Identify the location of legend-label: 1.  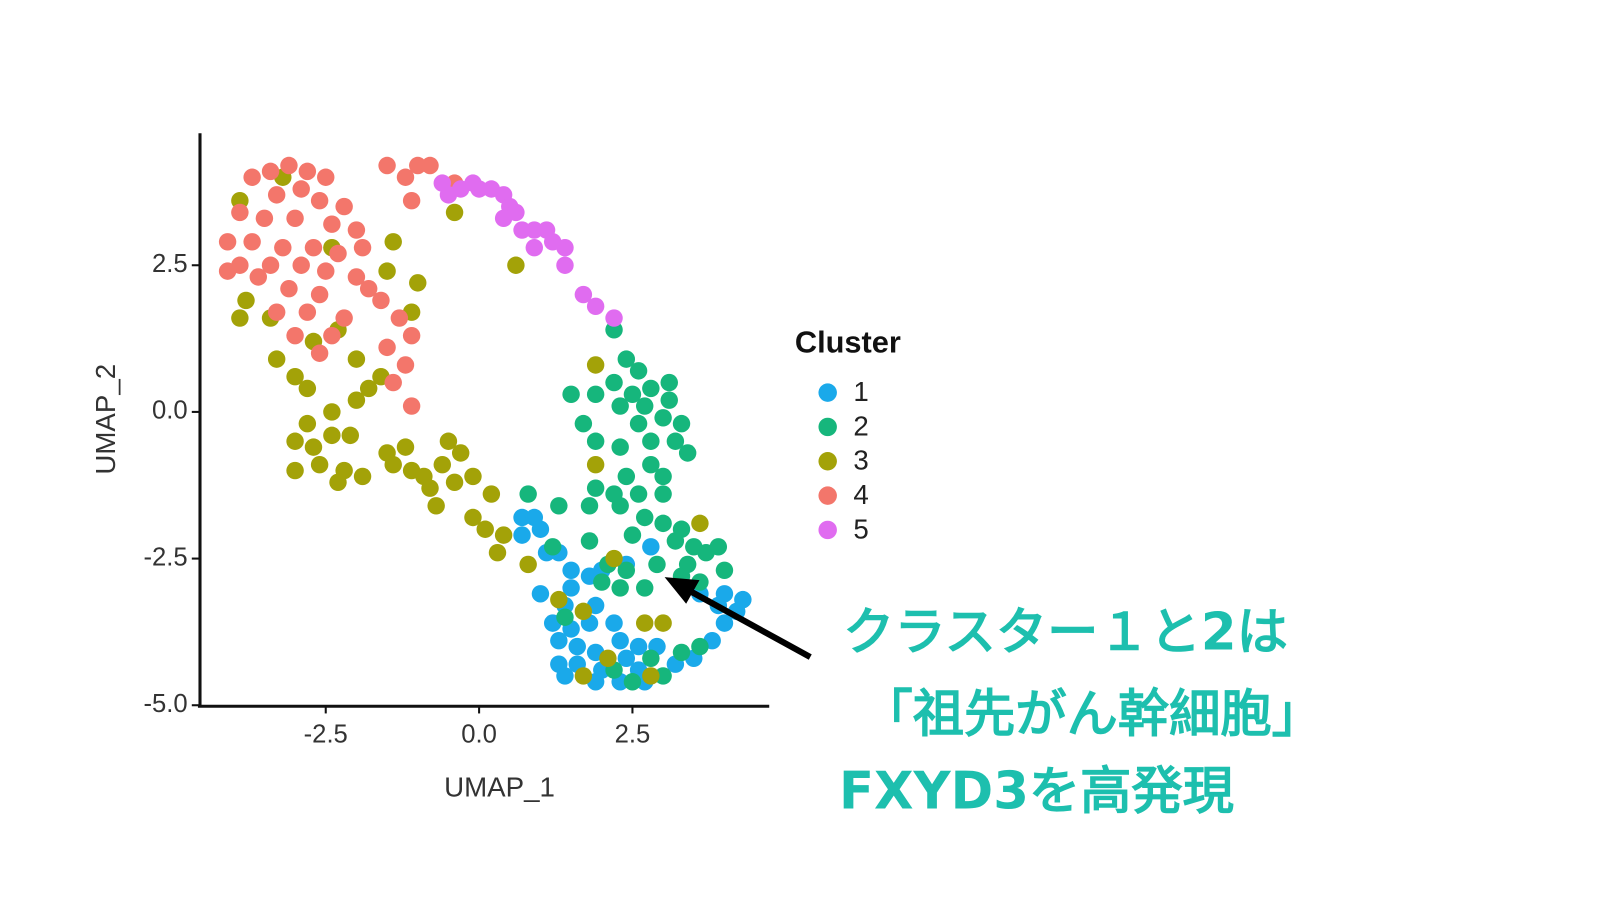
(860, 391).